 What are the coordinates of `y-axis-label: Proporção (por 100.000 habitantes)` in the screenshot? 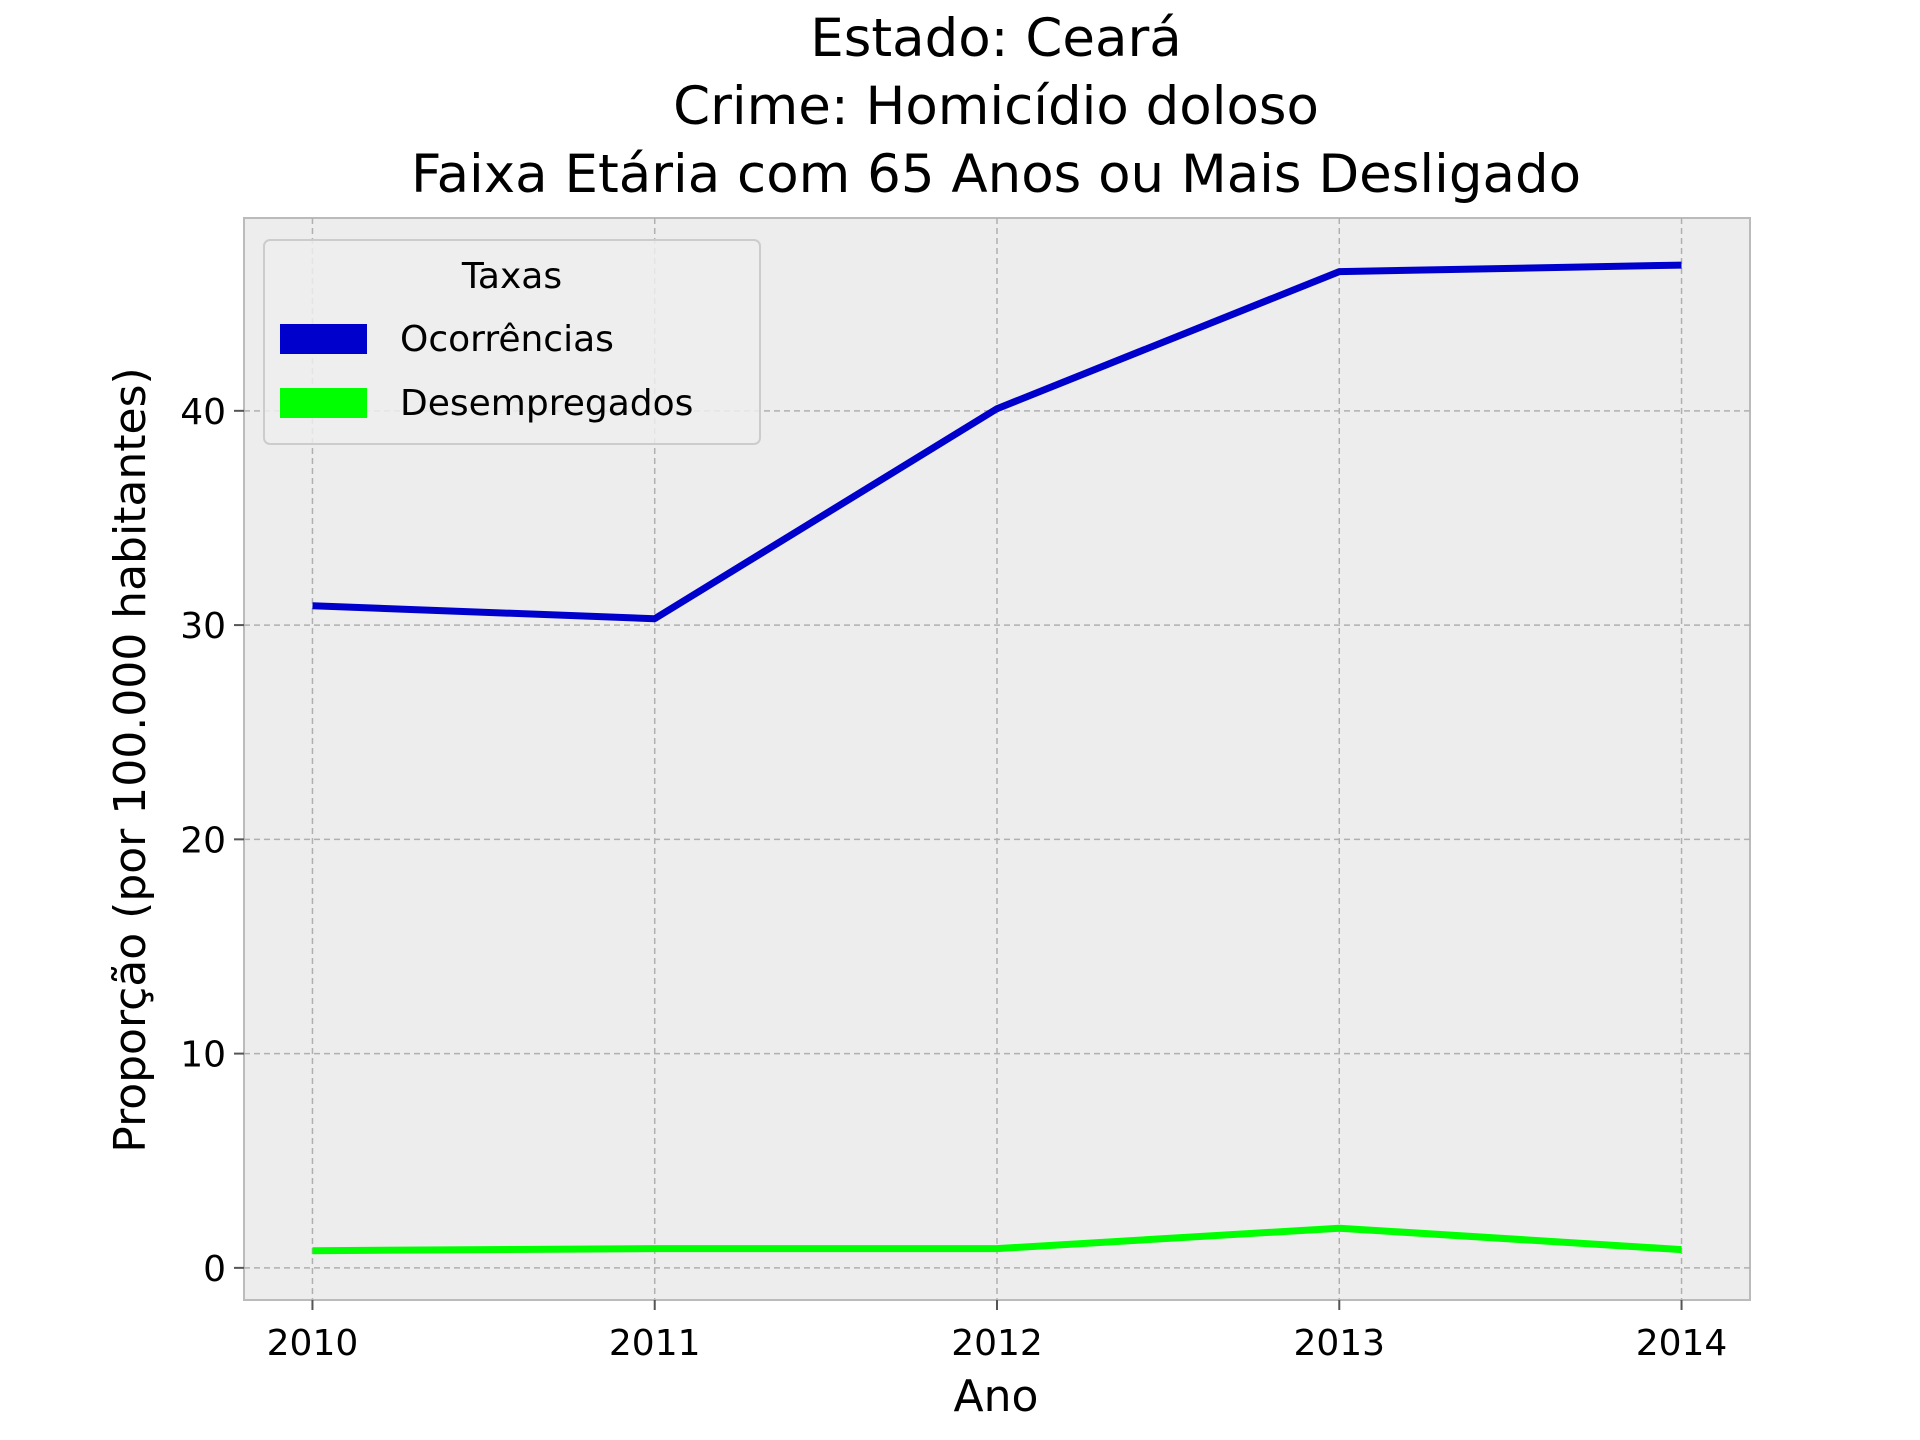 It's located at (130, 759).